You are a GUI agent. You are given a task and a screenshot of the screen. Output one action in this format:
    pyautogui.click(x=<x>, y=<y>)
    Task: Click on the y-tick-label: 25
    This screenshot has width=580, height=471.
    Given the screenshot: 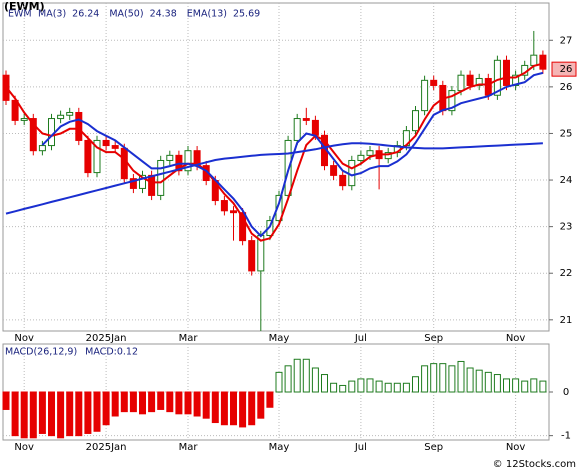 What is the action you would take?
    pyautogui.click(x=566, y=133)
    